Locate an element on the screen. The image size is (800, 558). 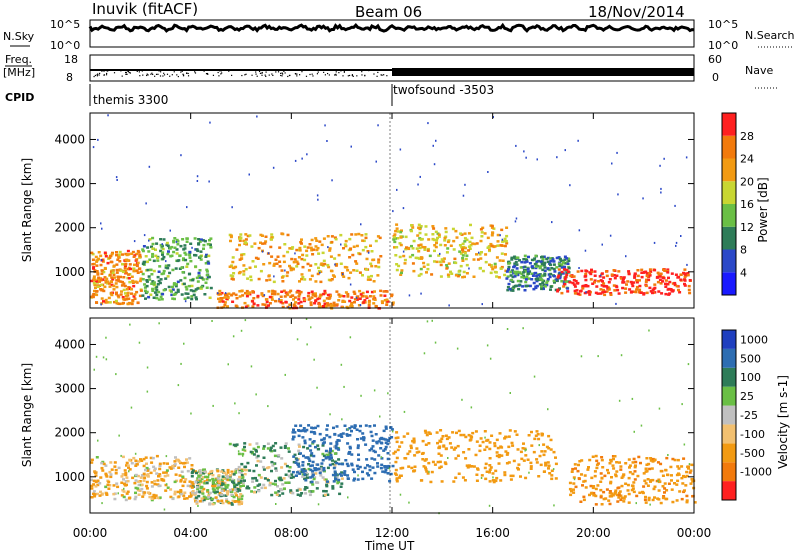
x-tick-label: 12:00 is located at coordinates (392, 533).